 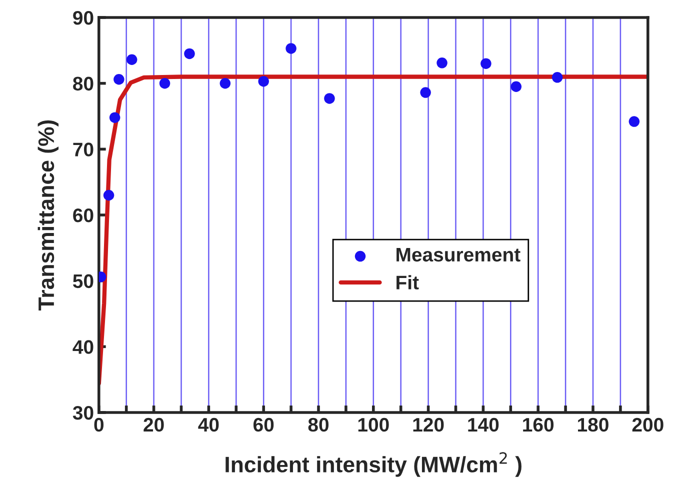 What do you see at coordinates (263, 425) in the screenshot?
I see `x-tick-label: 60` at bounding box center [263, 425].